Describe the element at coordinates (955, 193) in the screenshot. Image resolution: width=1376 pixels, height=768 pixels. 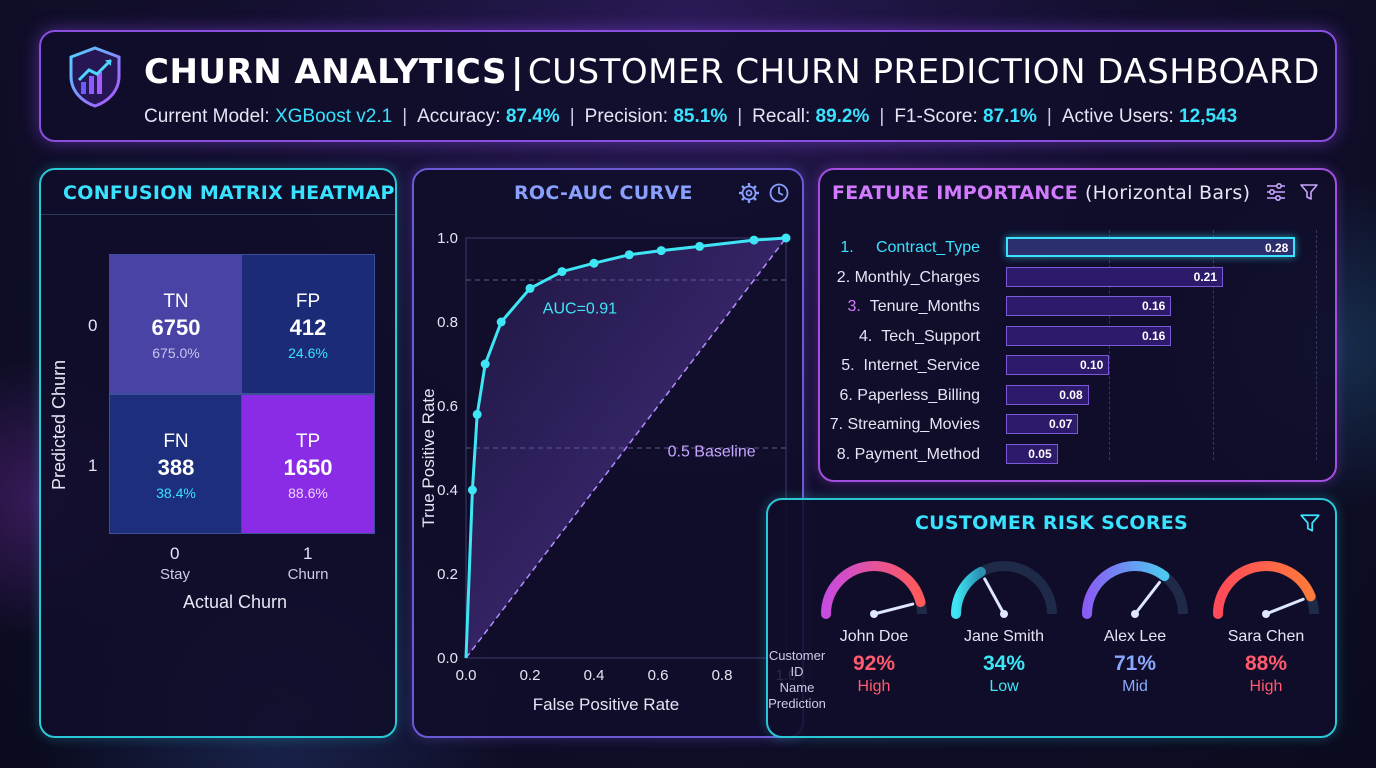
I see `feature-importance-title-main: FEATURE IMPORTANCE` at that location.